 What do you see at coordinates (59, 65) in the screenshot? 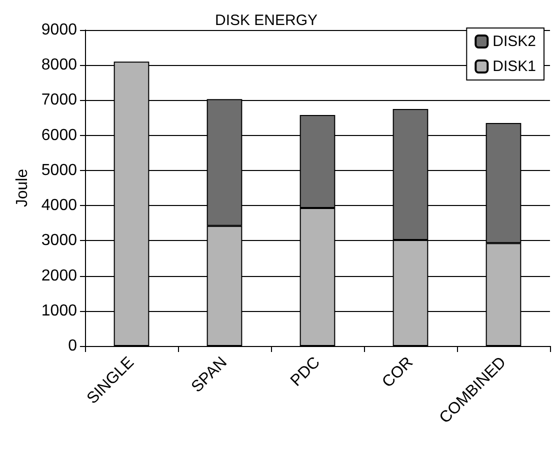
I see `y-tick-label: 8000` at bounding box center [59, 65].